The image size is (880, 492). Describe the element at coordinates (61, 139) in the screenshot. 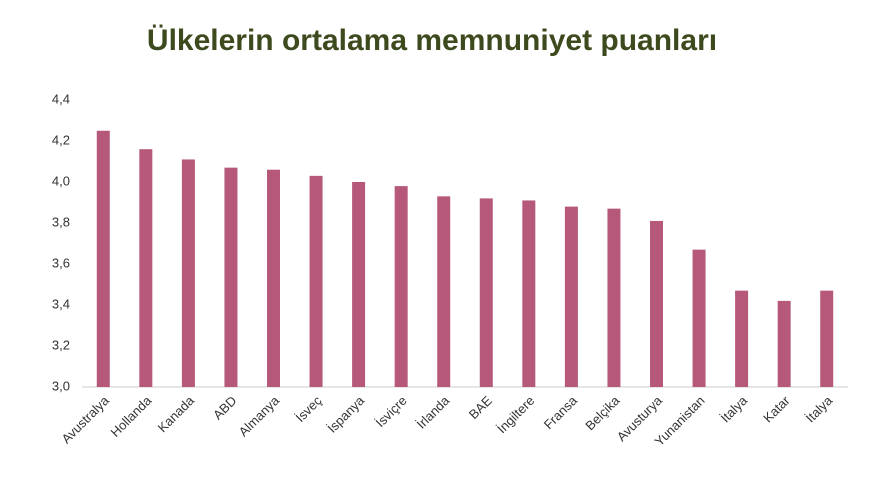

I see `y-tick-label: 4,2` at that location.